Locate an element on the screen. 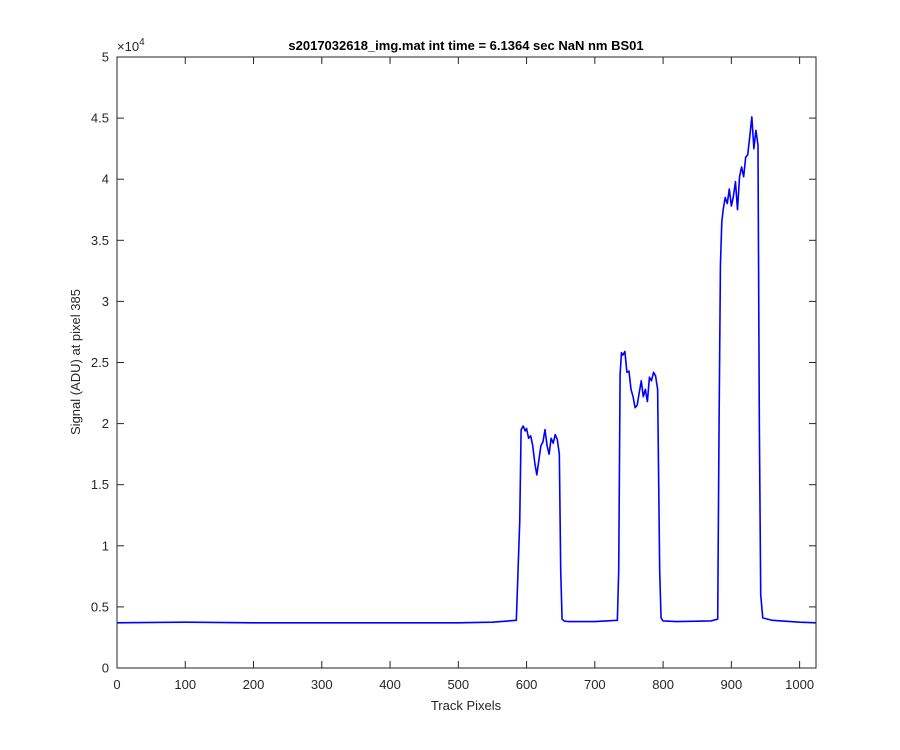  y-tick-label: 2 is located at coordinates (105, 423).